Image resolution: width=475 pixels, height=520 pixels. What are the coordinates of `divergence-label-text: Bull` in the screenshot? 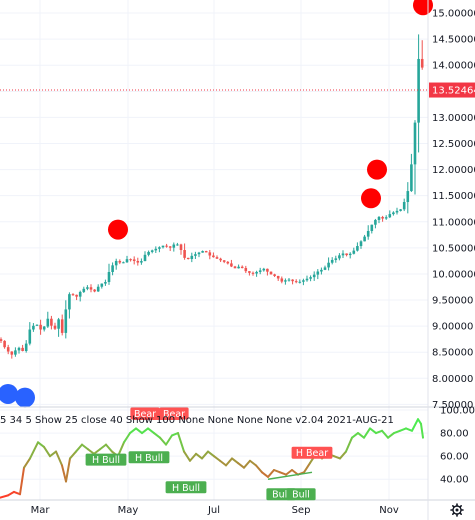 It's located at (301, 495).